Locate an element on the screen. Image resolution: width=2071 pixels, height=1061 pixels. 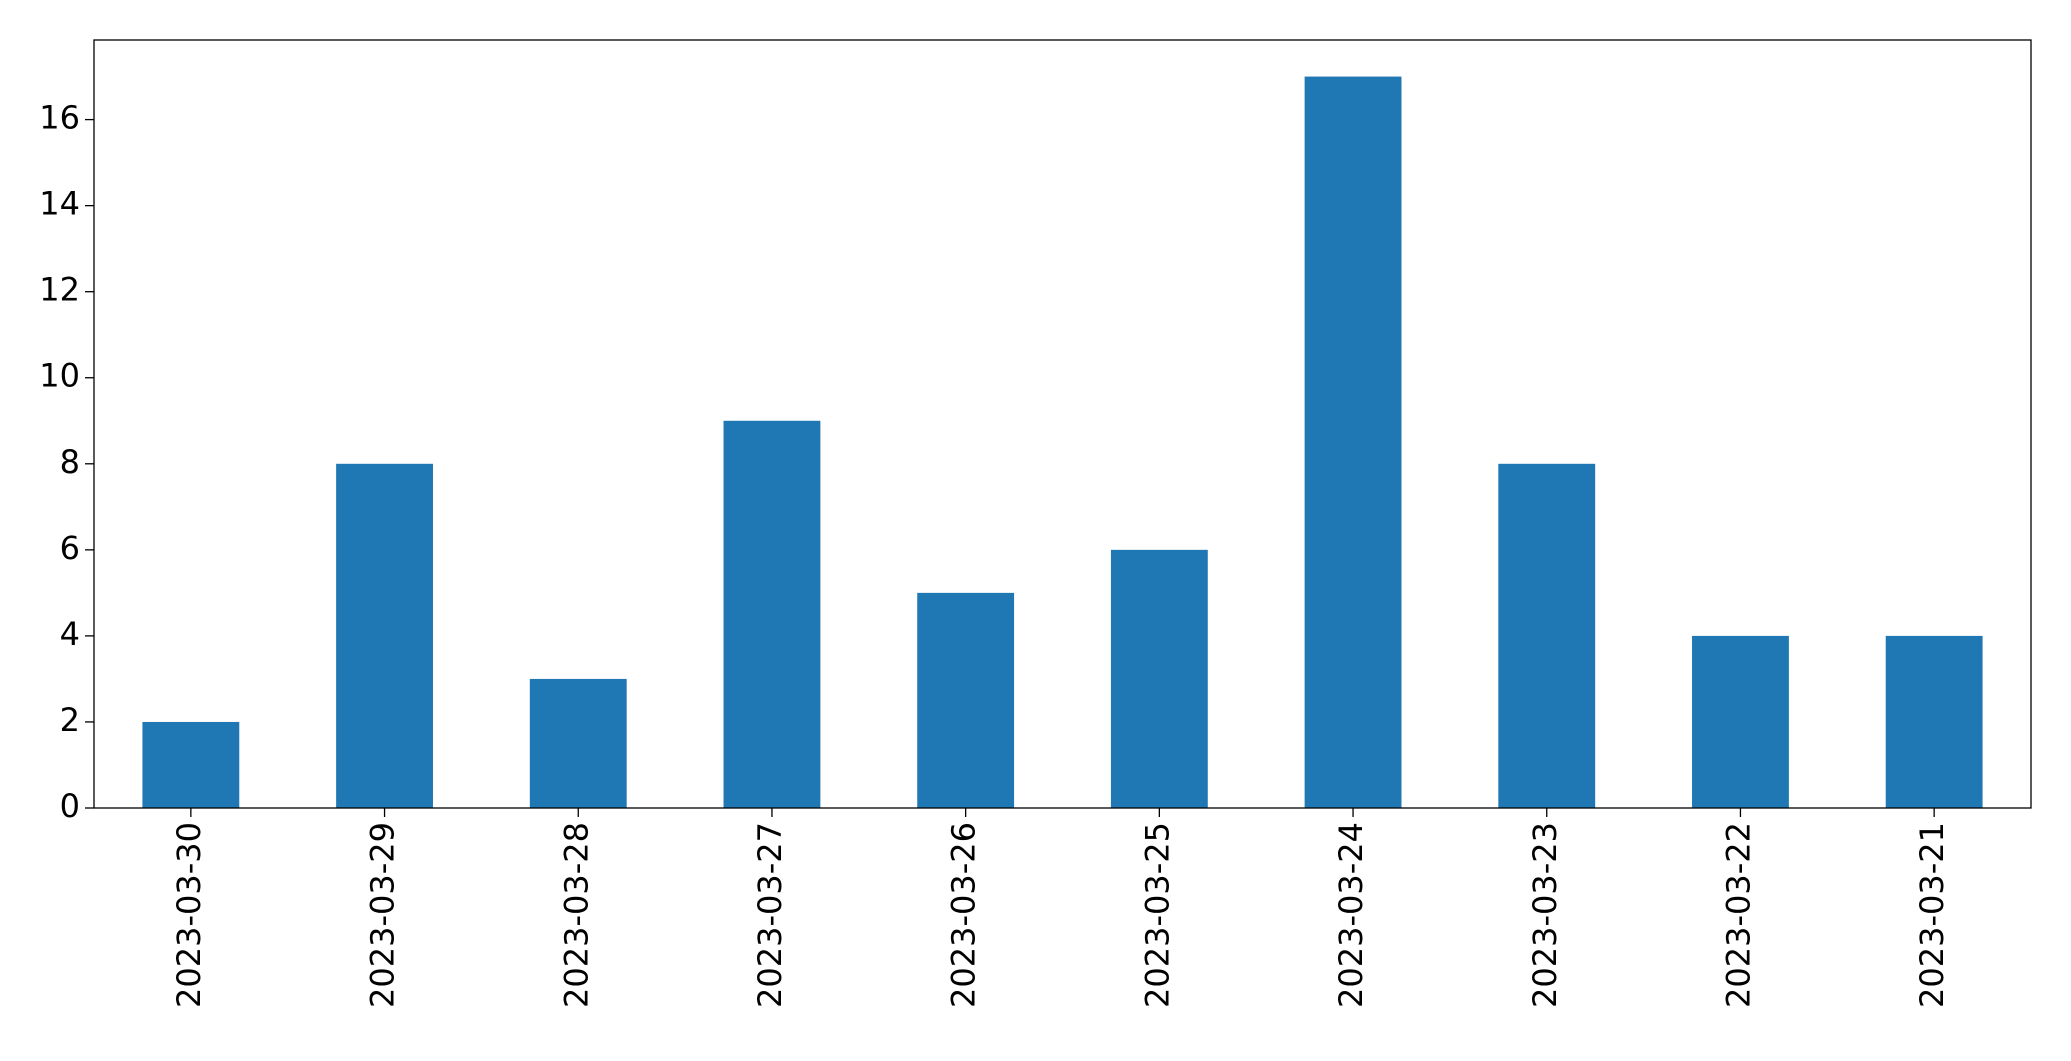
y-tick-label: 12 is located at coordinates (59, 290).